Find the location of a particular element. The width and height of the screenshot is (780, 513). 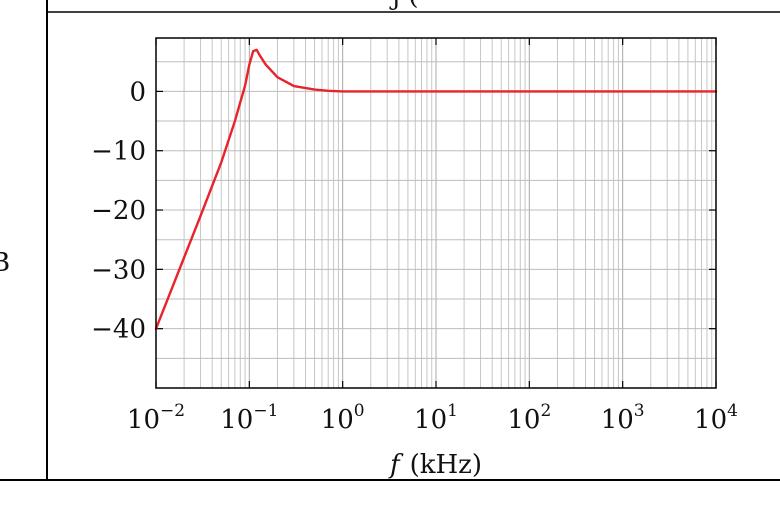

y-tick-label: −30 is located at coordinates (118, 270).